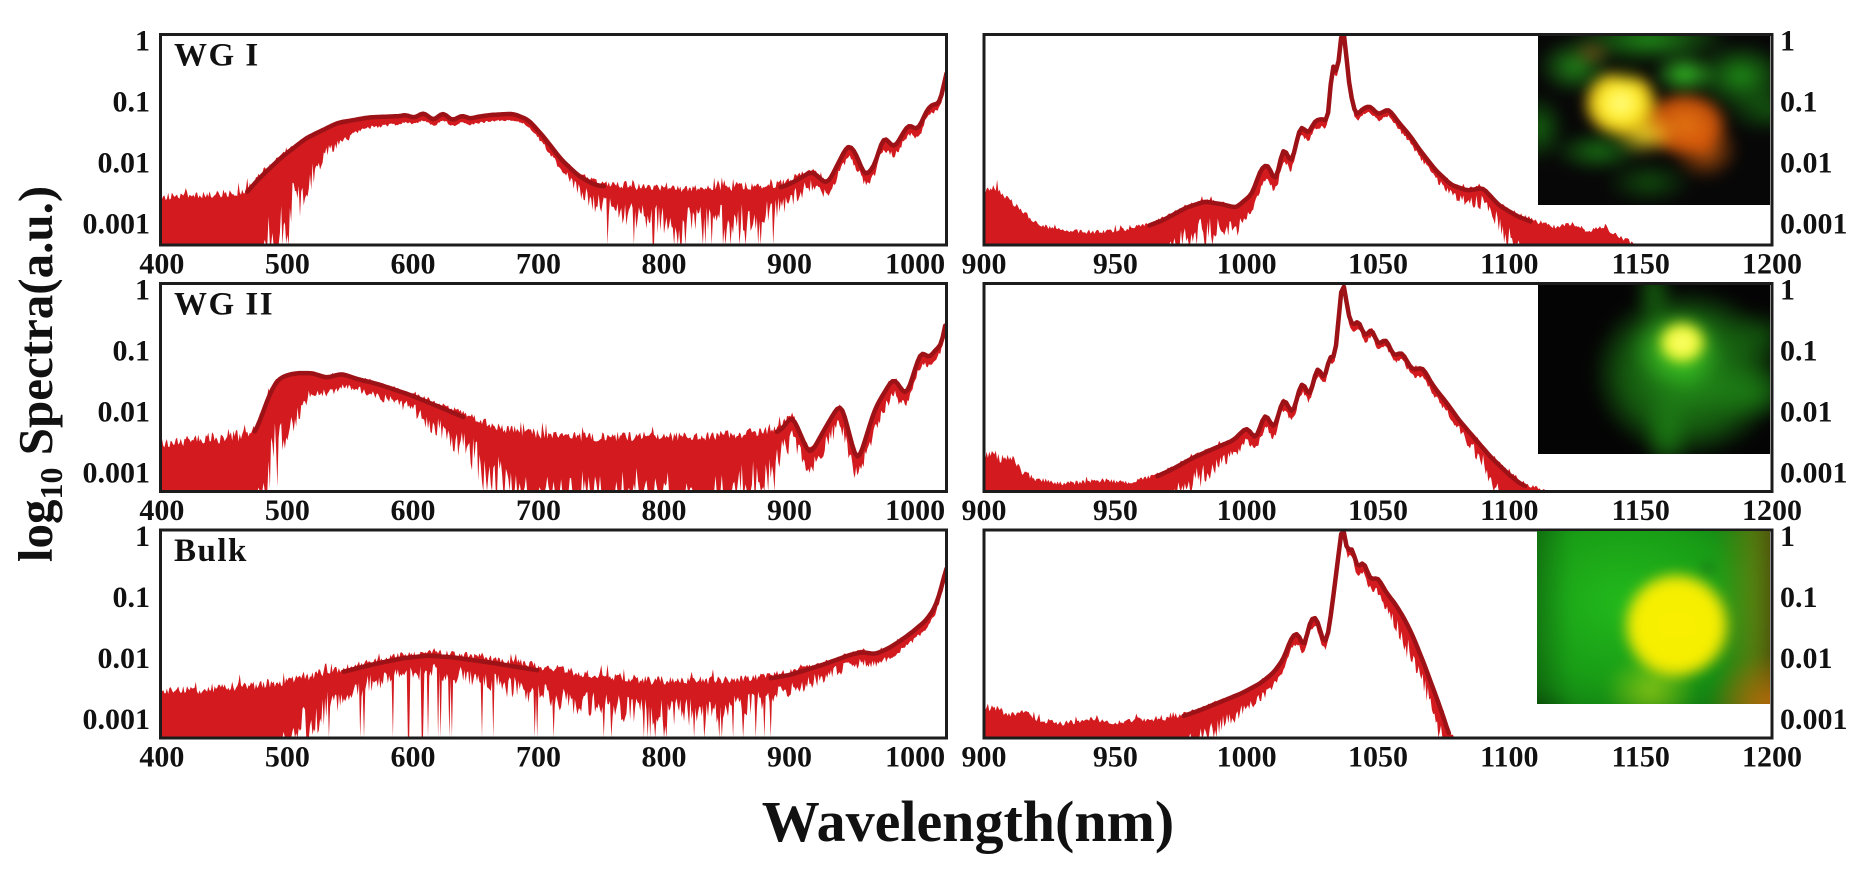  I want to click on svg-text: Wavelength(nm), so click(968, 821).